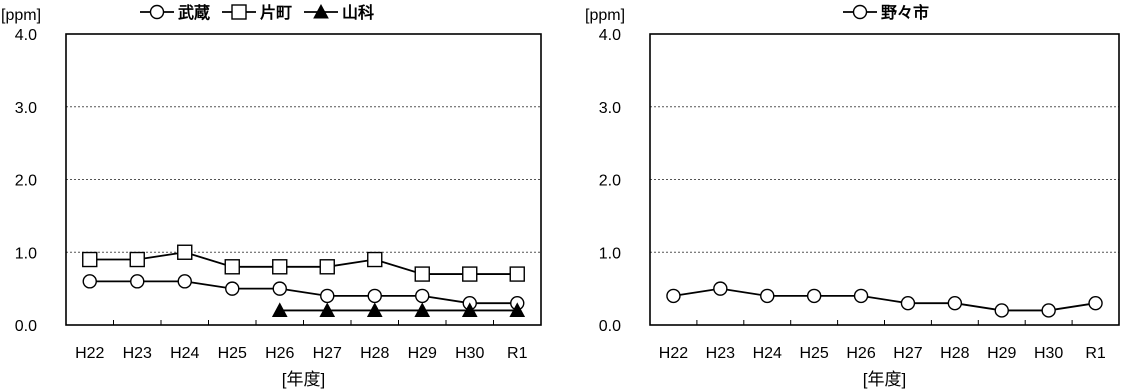 This screenshot has width=1121, height=390. I want to click on legend: 野々市, so click(886, 12).